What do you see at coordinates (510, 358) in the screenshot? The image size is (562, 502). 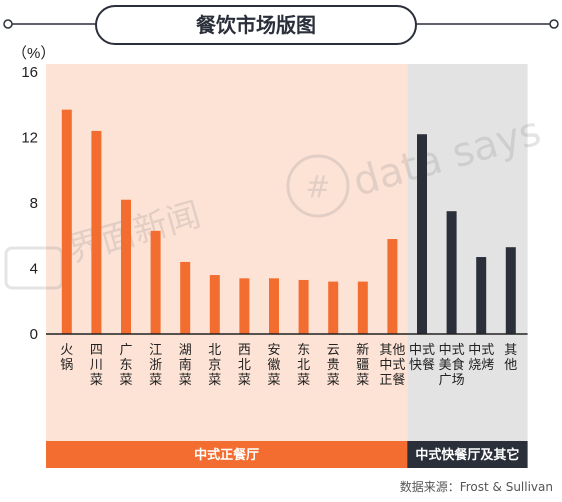 I see `category-label: 其他` at bounding box center [510, 358].